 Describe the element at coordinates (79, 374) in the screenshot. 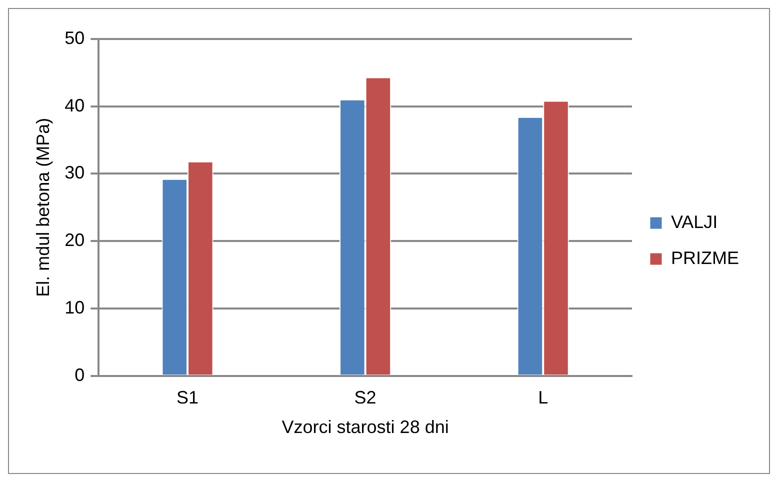

I see `y-tick-label: 0` at that location.